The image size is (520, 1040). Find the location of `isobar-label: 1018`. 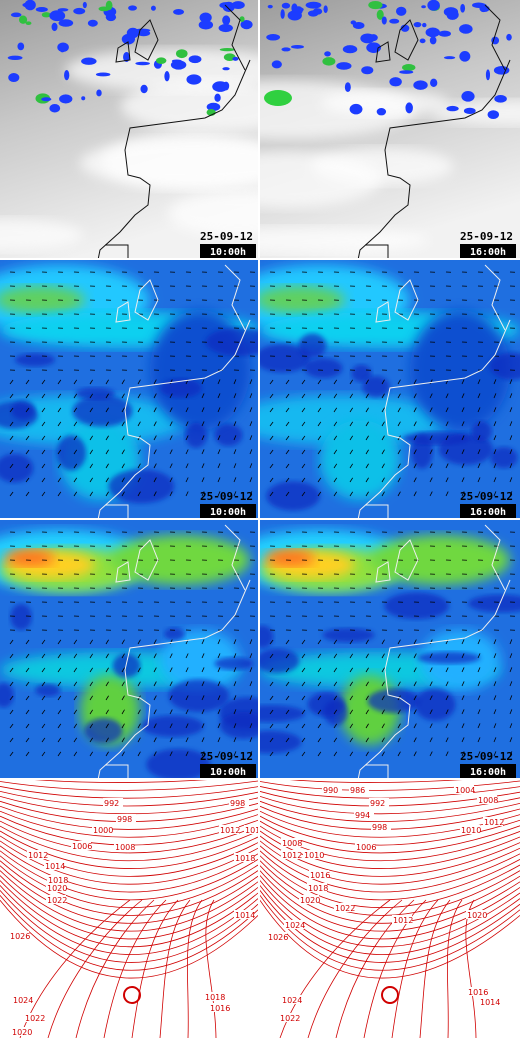

isobar-label: 1018 is located at coordinates (58, 880).